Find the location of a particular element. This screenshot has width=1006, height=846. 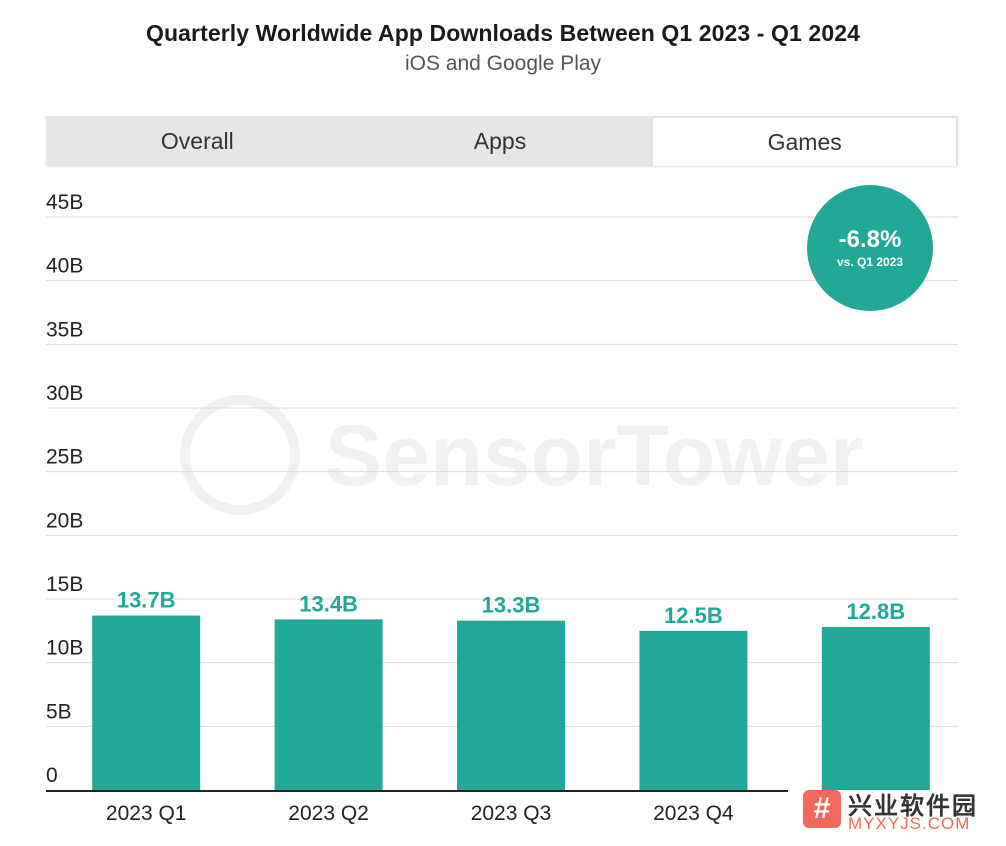

y-tick-label: 15B is located at coordinates (64, 584).